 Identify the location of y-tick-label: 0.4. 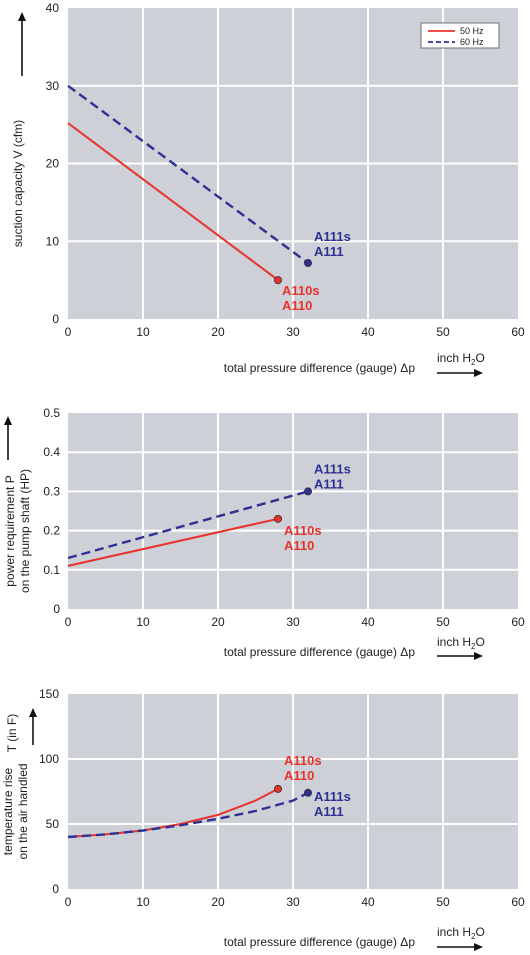
(51, 452).